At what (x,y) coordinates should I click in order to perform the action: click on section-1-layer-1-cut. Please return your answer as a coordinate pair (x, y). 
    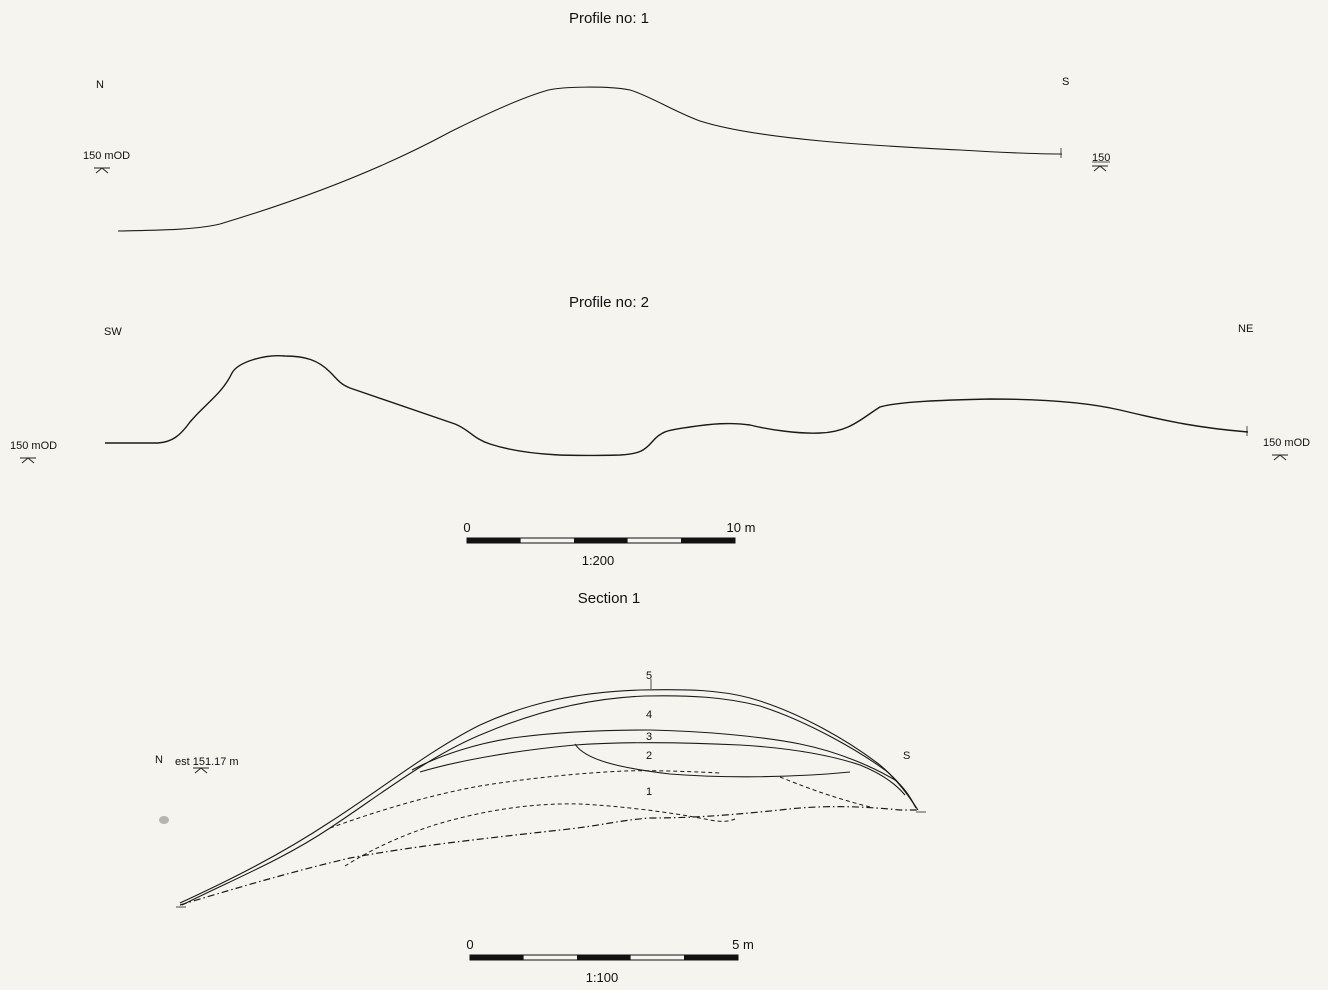
    Looking at the image, I should click on (825, 792).